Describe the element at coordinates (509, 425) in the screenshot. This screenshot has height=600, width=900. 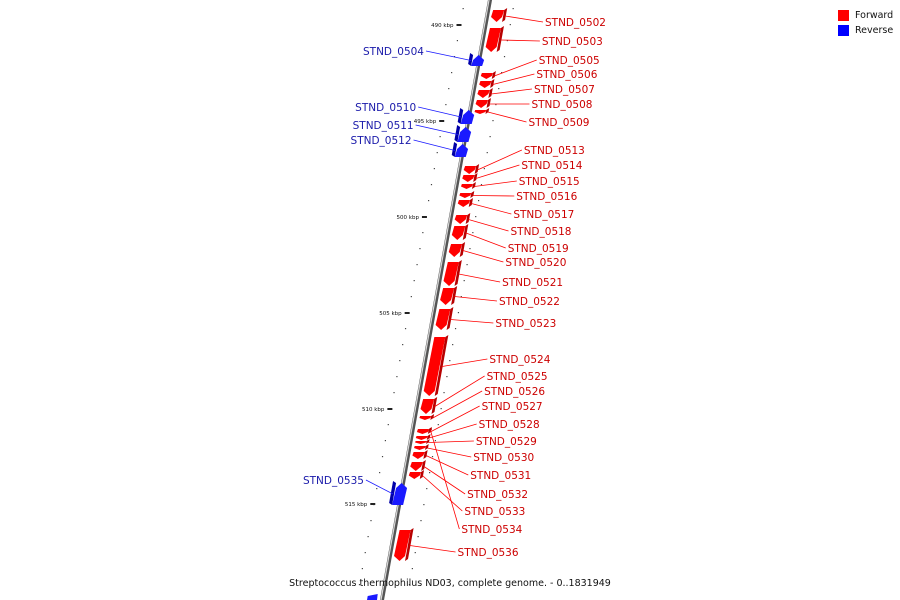
I see `gene-label: STND_0528` at that location.